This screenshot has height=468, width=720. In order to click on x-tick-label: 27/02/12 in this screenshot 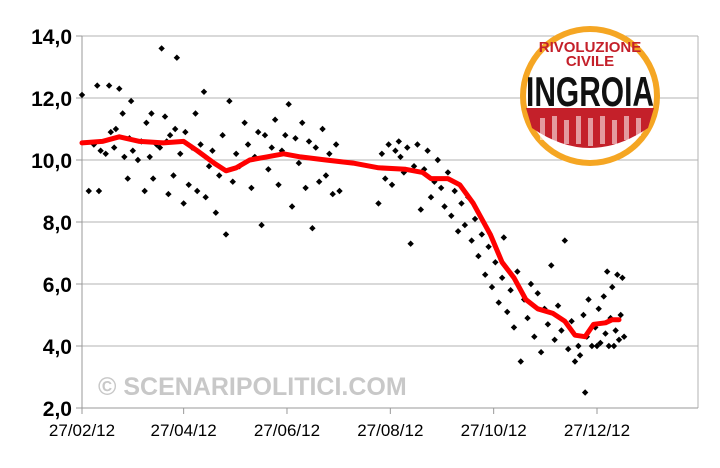, I will do `click(82, 430)`.